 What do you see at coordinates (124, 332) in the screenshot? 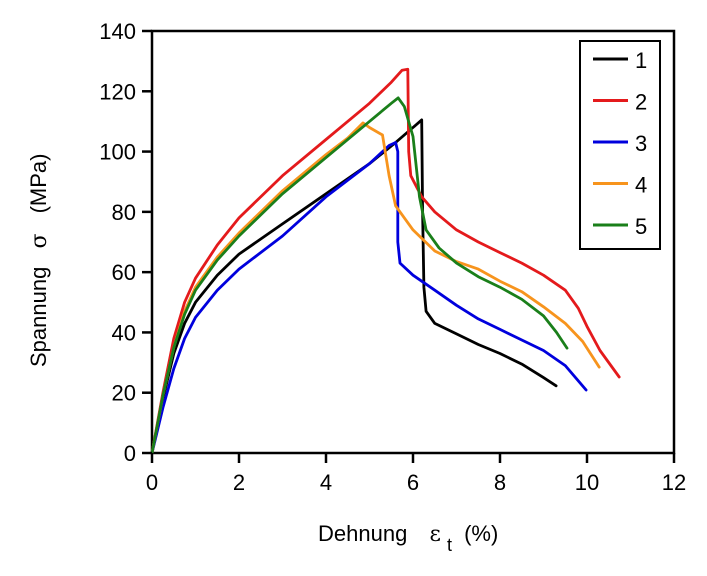
I see `y-tick-label: 40` at bounding box center [124, 332].